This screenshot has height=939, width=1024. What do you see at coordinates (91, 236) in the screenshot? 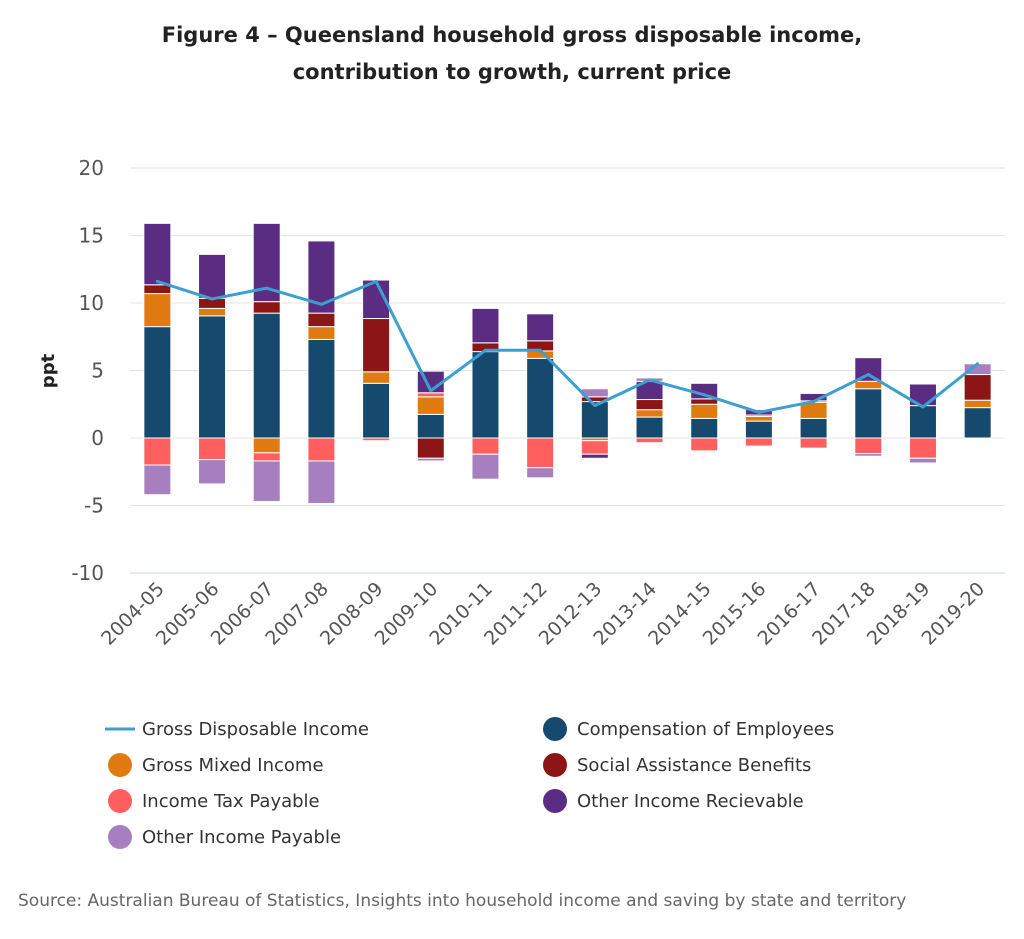
I see `y-tick-label: 15` at bounding box center [91, 236].